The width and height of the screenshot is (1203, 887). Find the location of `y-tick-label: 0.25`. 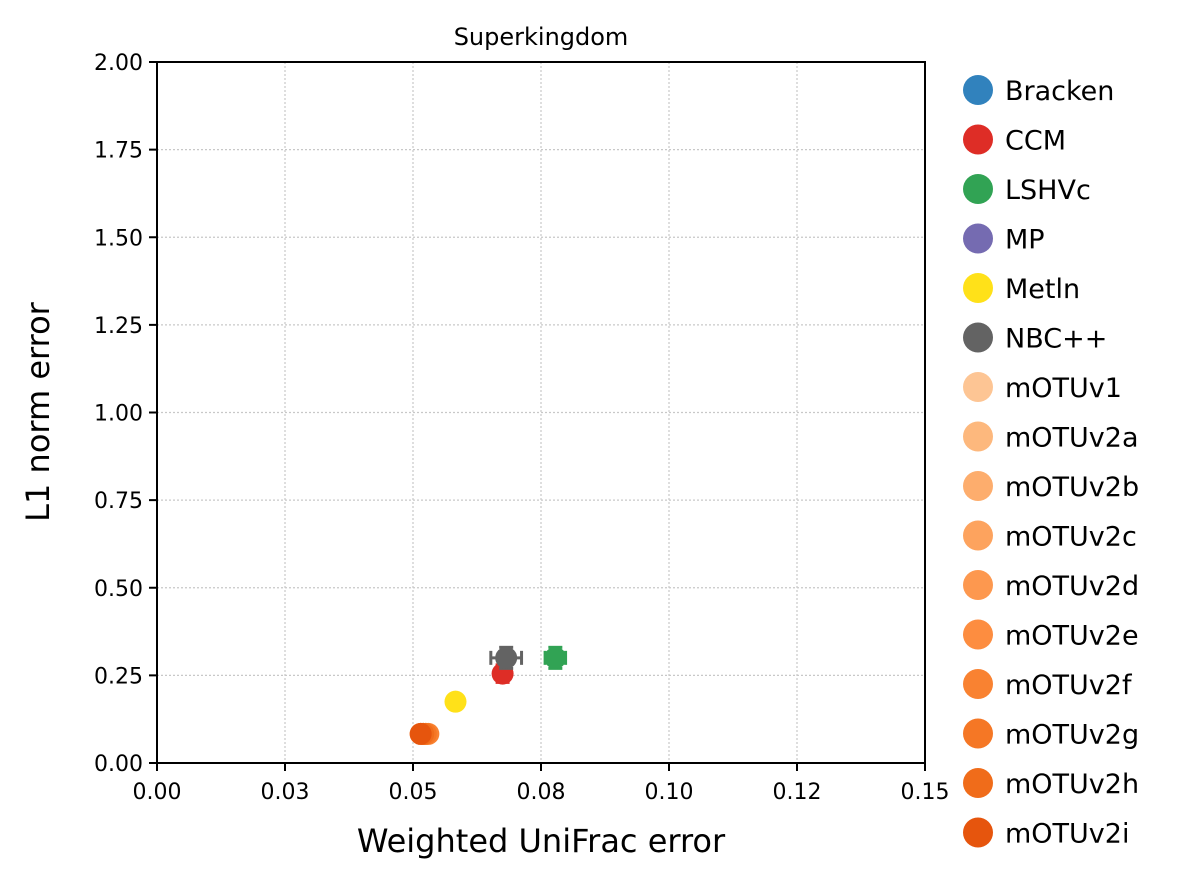

y-tick-label: 0.25 is located at coordinates (118, 676).